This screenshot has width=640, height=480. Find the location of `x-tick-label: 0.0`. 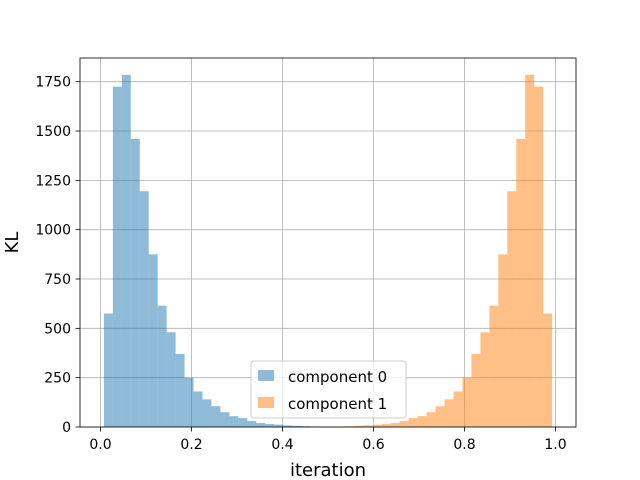

x-tick-label: 0.0 is located at coordinates (100, 445).